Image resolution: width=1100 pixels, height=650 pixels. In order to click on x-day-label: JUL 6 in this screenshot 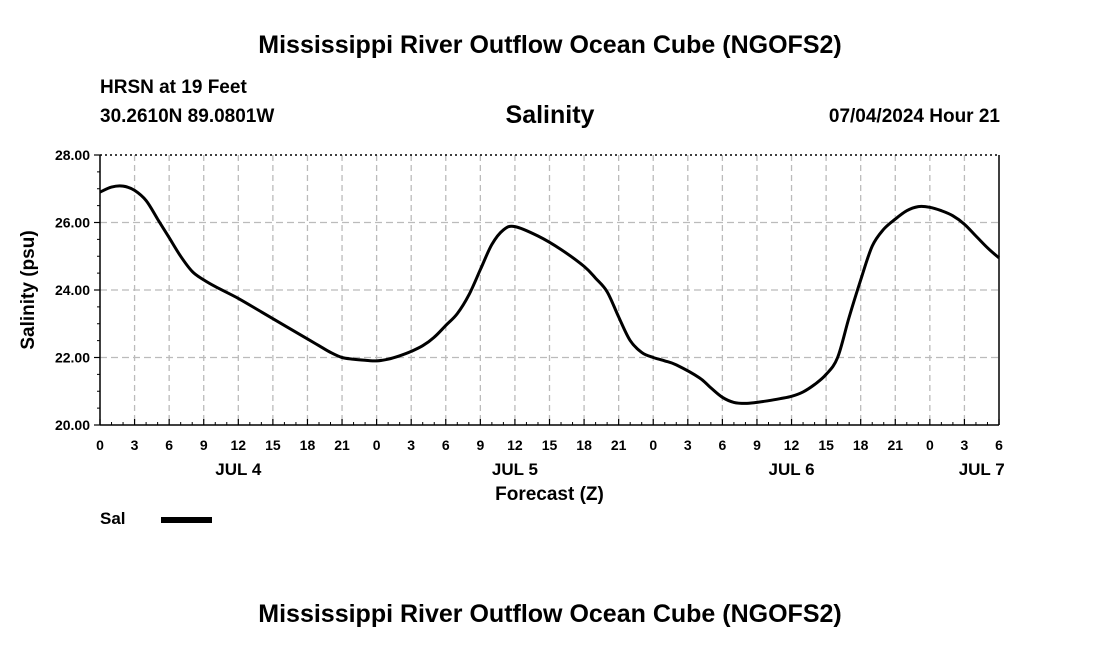, I will do `click(792, 469)`.